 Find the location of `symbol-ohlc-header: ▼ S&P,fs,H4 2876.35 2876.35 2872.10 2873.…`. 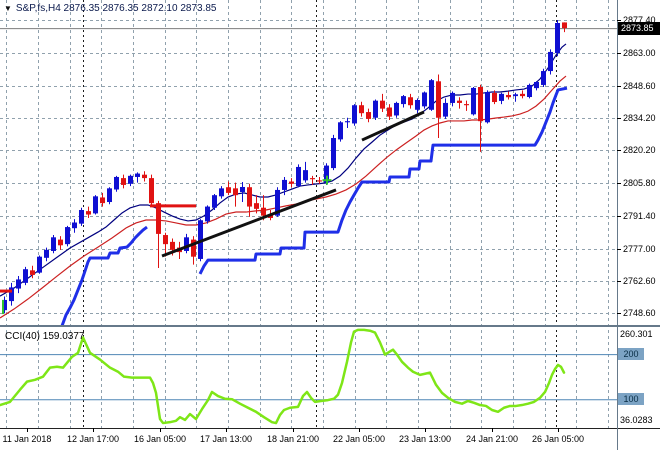

symbol-ohlc-header: ▼ S&P,fs,H4 2876.35 2876.35 2872.10 2873.… is located at coordinates (110, 8).